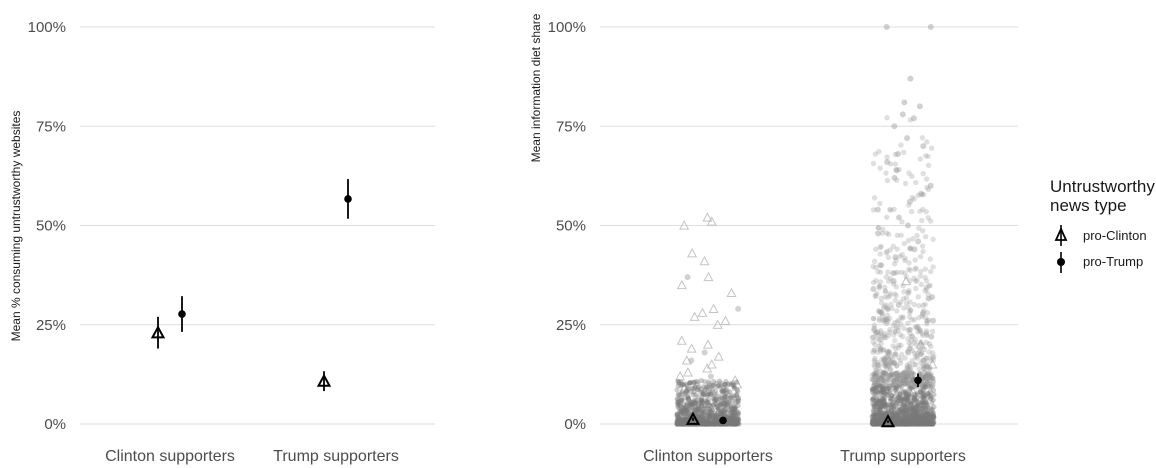 Image resolution: width=1156 pixels, height=468 pixels. Describe the element at coordinates (51, 126) in the screenshot. I see `y-tick-label: 75%` at that location.